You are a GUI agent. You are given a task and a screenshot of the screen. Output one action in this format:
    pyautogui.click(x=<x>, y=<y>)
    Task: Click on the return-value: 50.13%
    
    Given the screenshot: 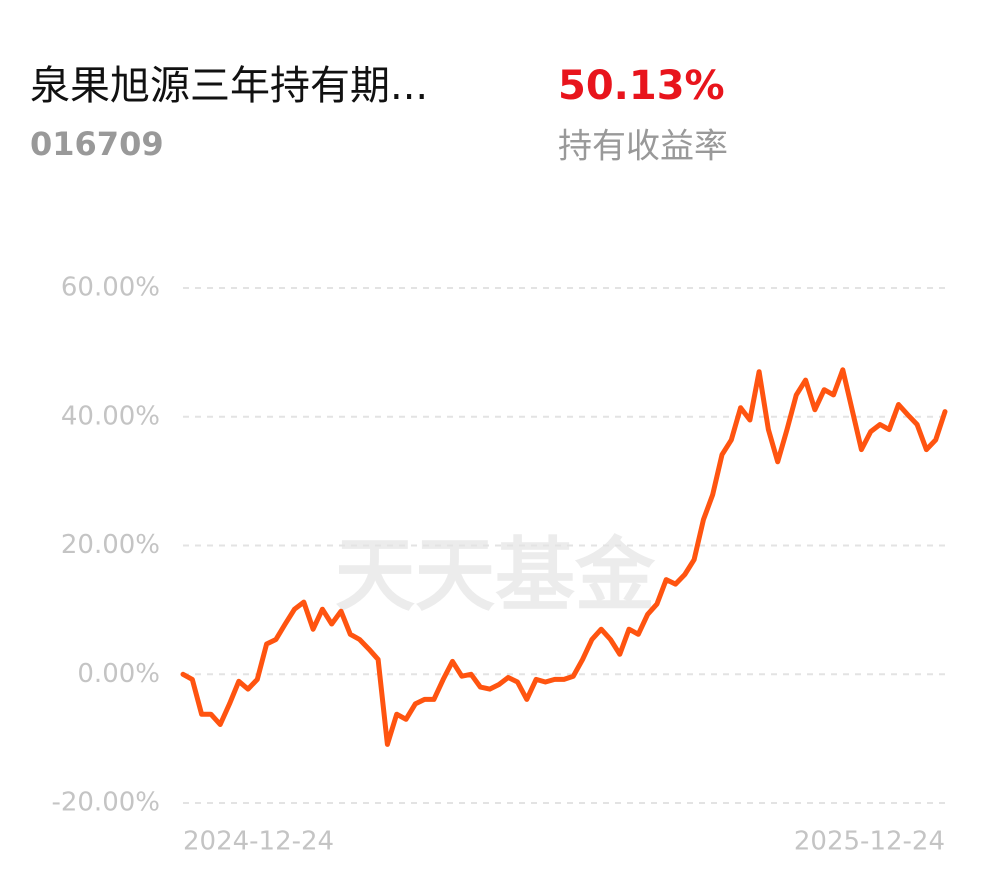 What is the action you would take?
    pyautogui.click(x=641, y=86)
    